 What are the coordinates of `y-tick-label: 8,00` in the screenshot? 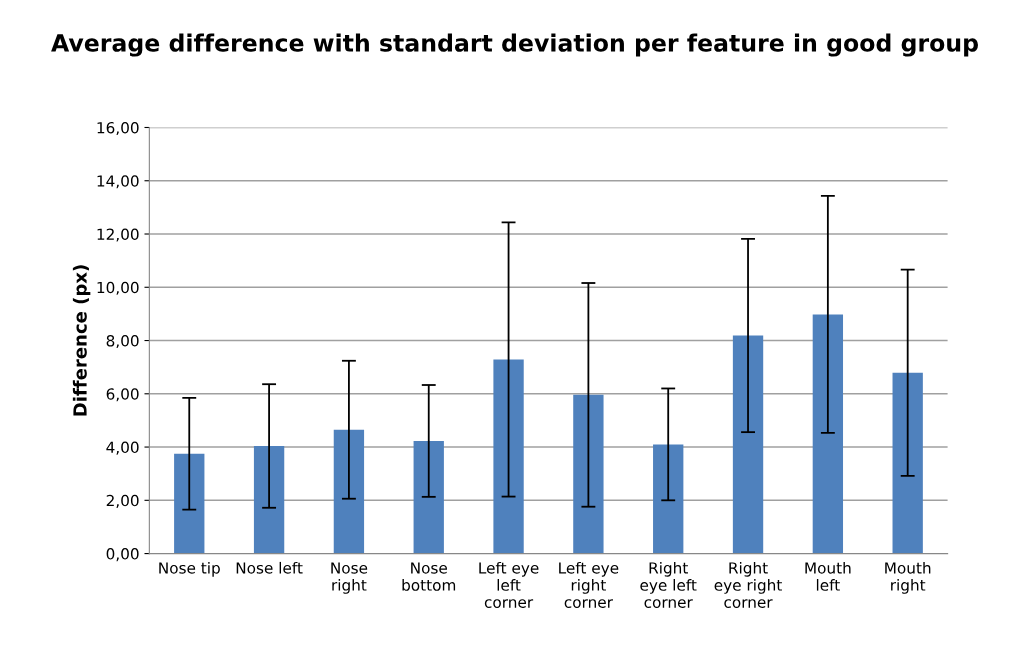 It's located at (122, 342).